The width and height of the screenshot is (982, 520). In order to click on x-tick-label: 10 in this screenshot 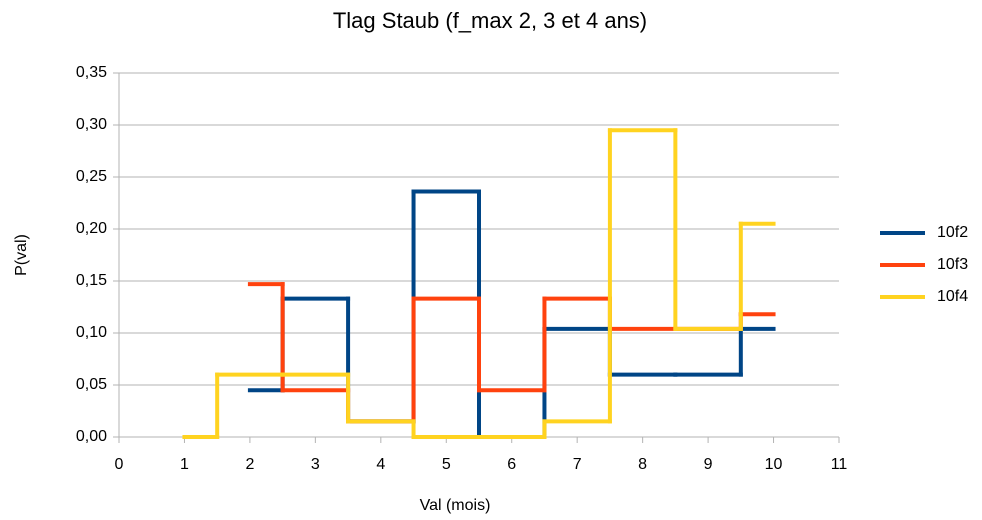, I will do `click(774, 464)`.